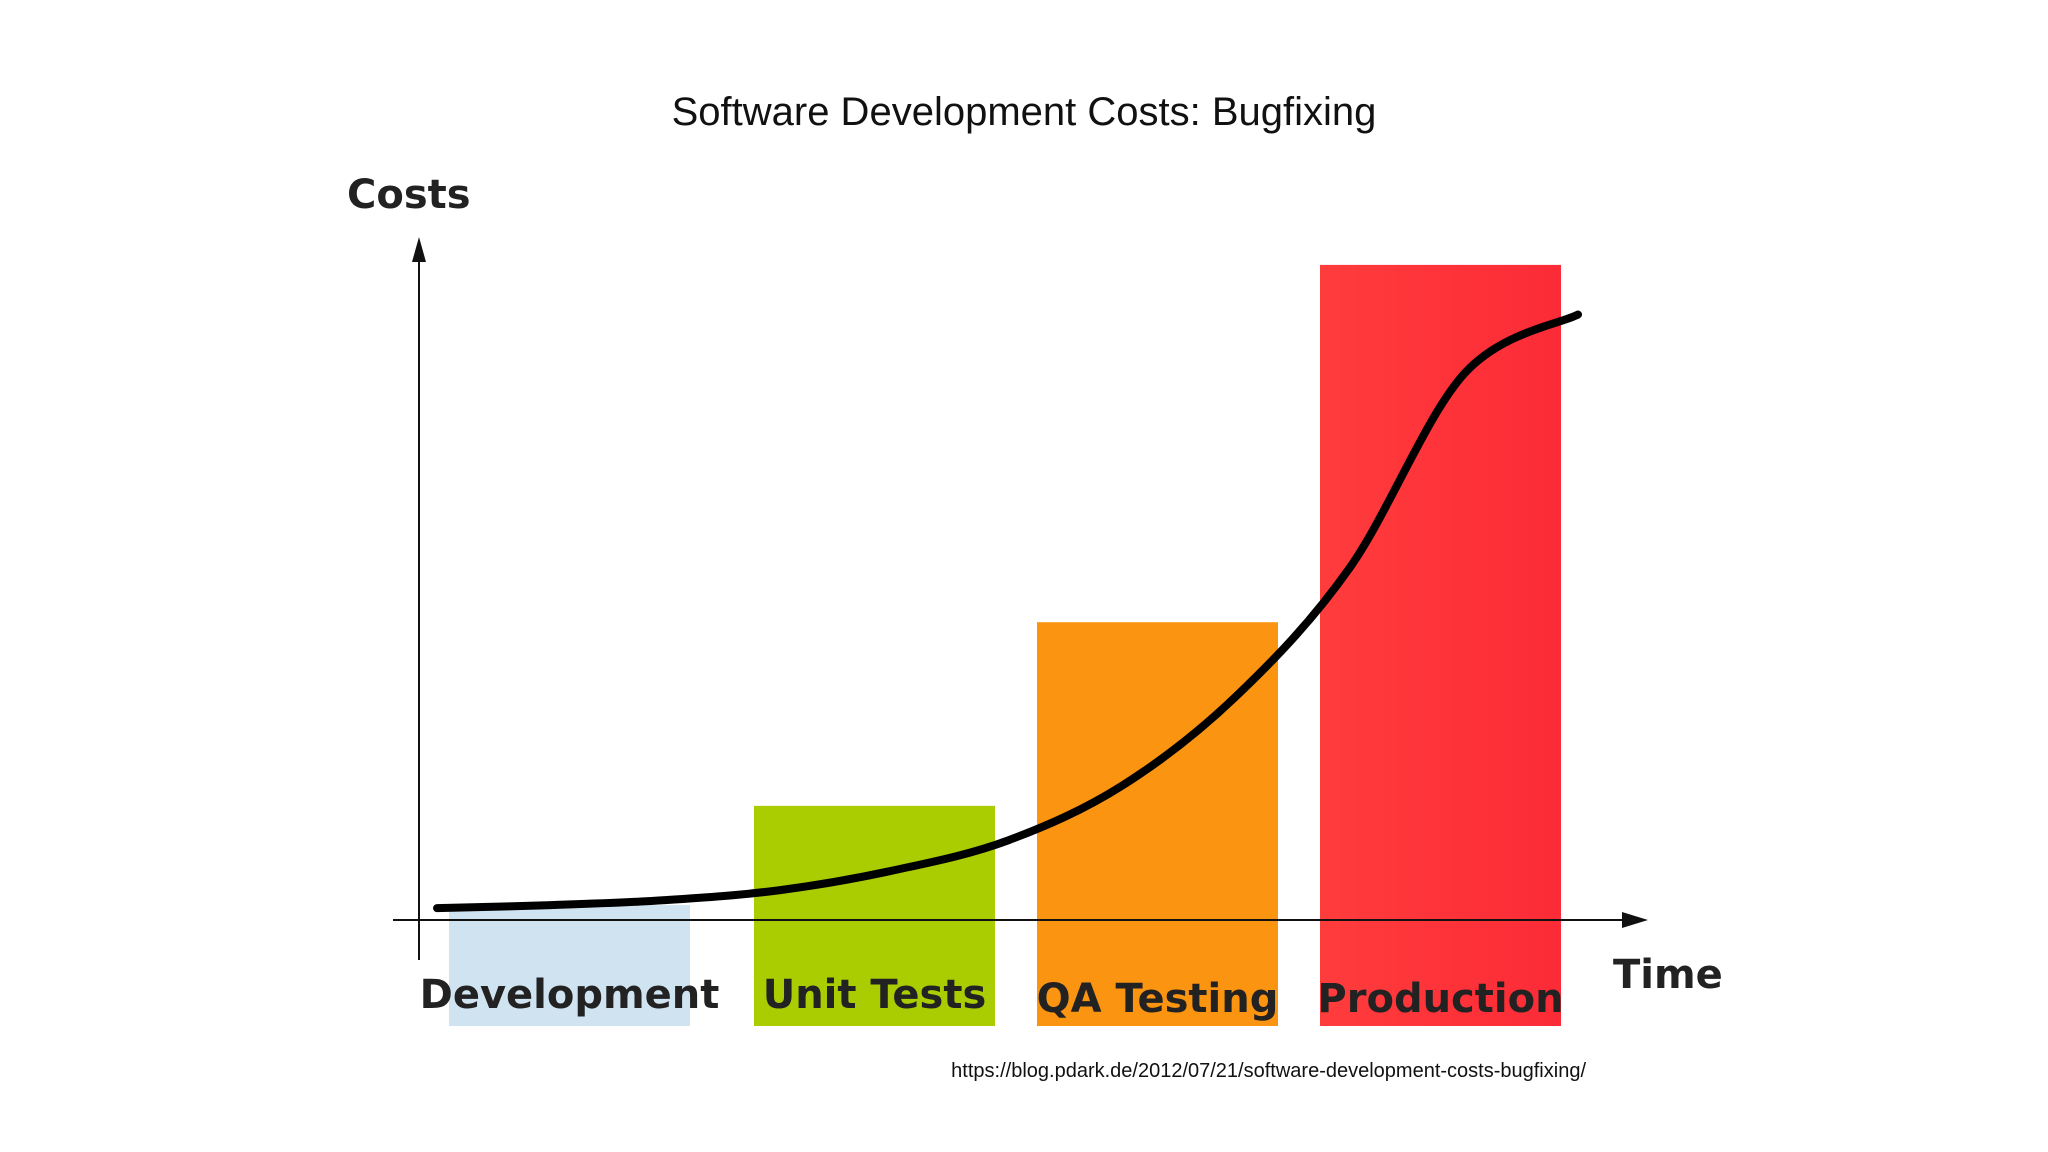 The height and width of the screenshot is (1152, 2048). Describe the element at coordinates (1635, 920) in the screenshot. I see `x-axis-arrowhead` at that location.